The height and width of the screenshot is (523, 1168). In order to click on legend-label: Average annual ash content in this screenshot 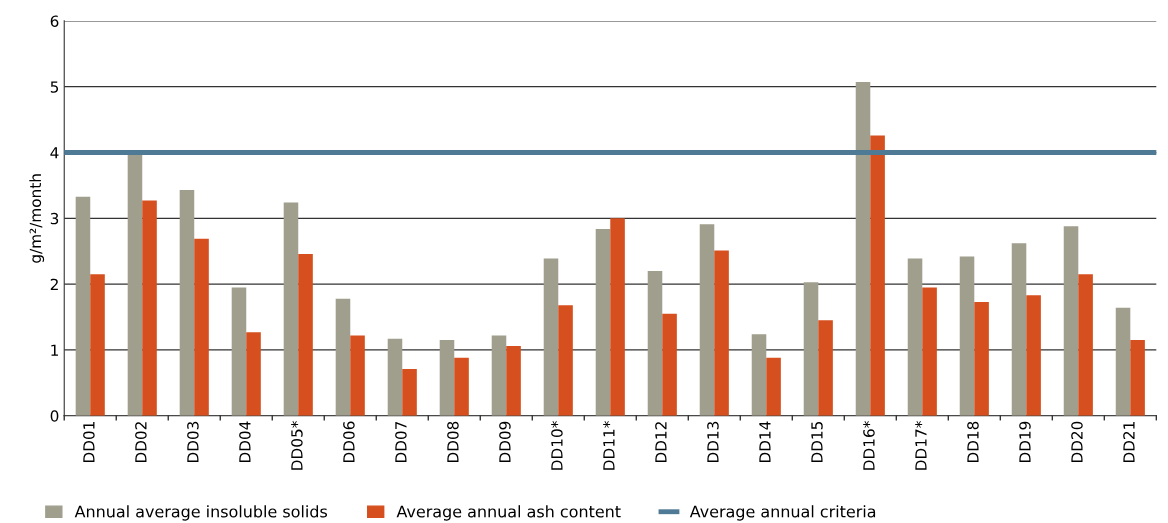, I will do `click(508, 513)`.